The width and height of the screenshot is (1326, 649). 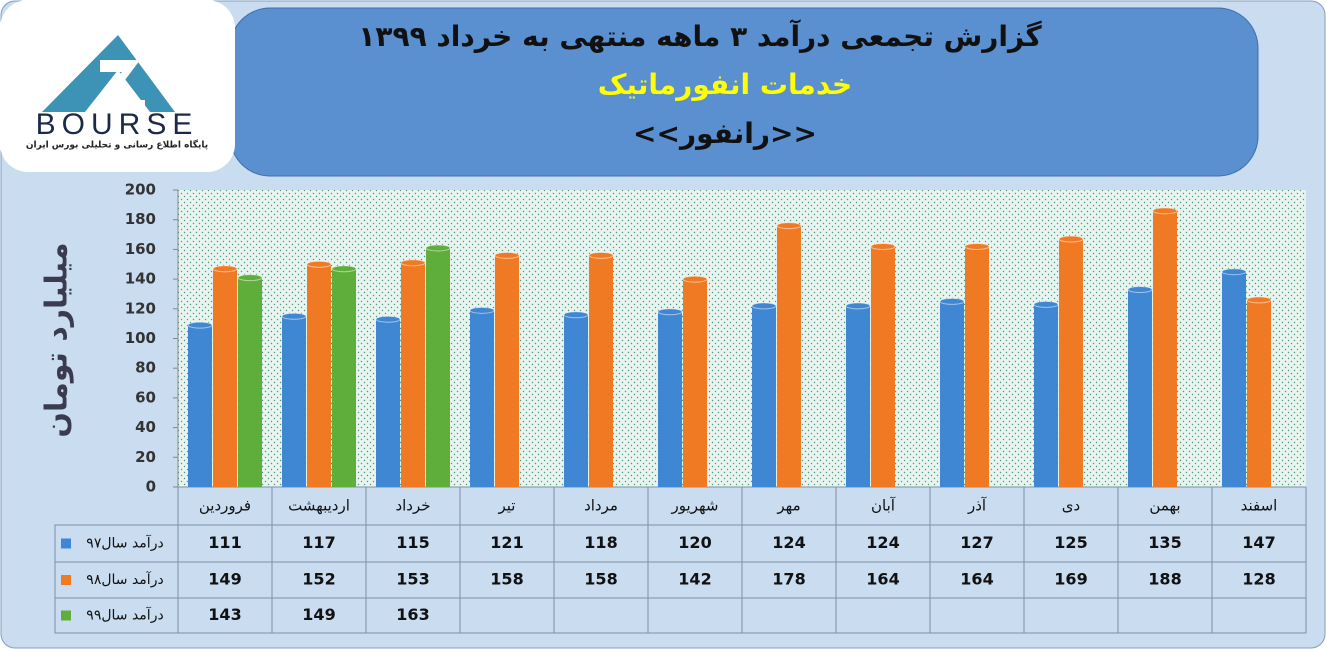 What do you see at coordinates (412, 506) in the screenshot?
I see `x-tick-label: خرداد` at bounding box center [412, 506].